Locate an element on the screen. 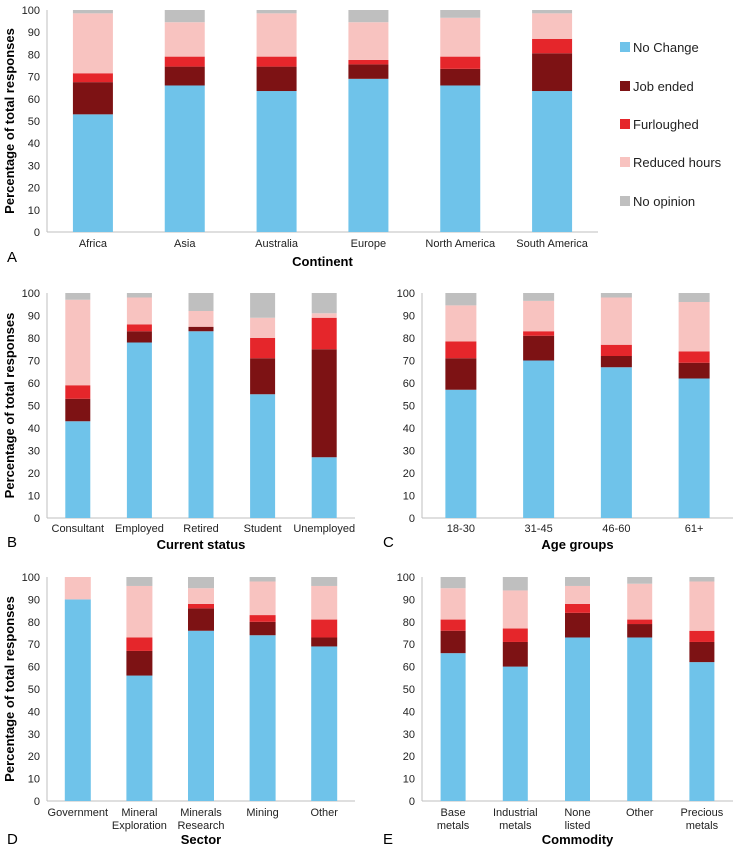 The height and width of the screenshot is (850, 743). y-tick-label: 10 is located at coordinates (34, 780).